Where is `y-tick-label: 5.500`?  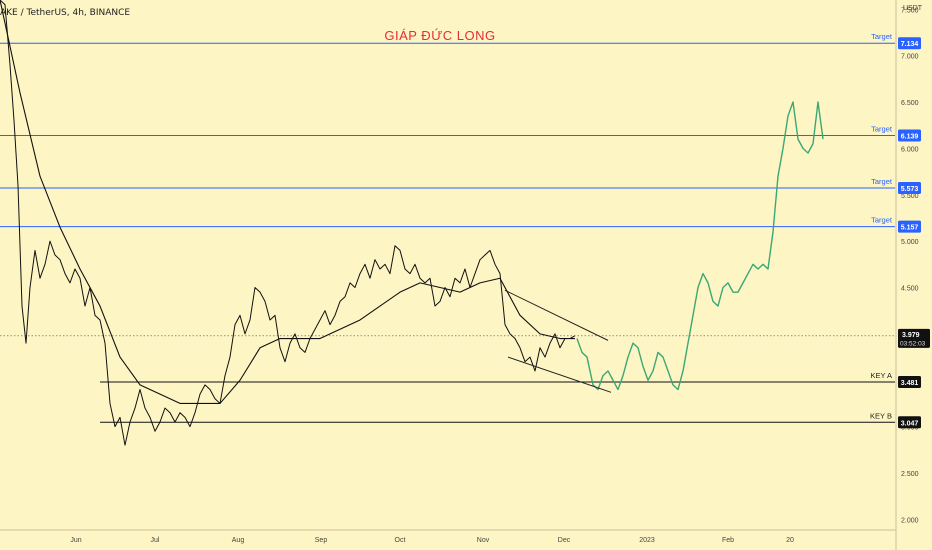
y-tick-label: 5.500 is located at coordinates (910, 196).